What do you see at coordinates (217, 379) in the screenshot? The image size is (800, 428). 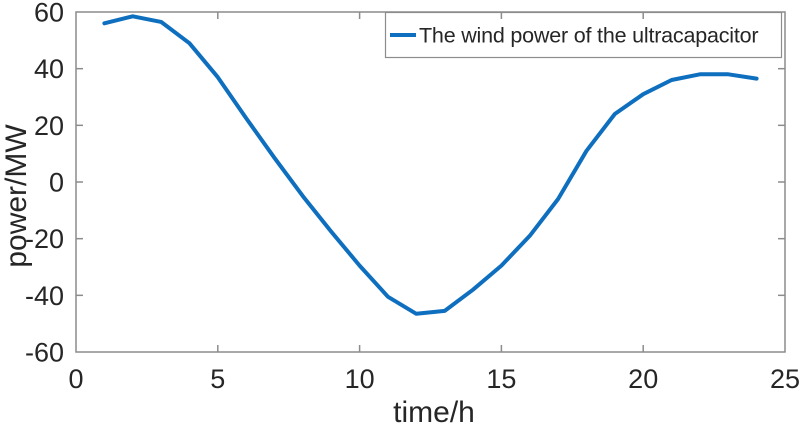 I see `x-tick-label: 5` at bounding box center [217, 379].